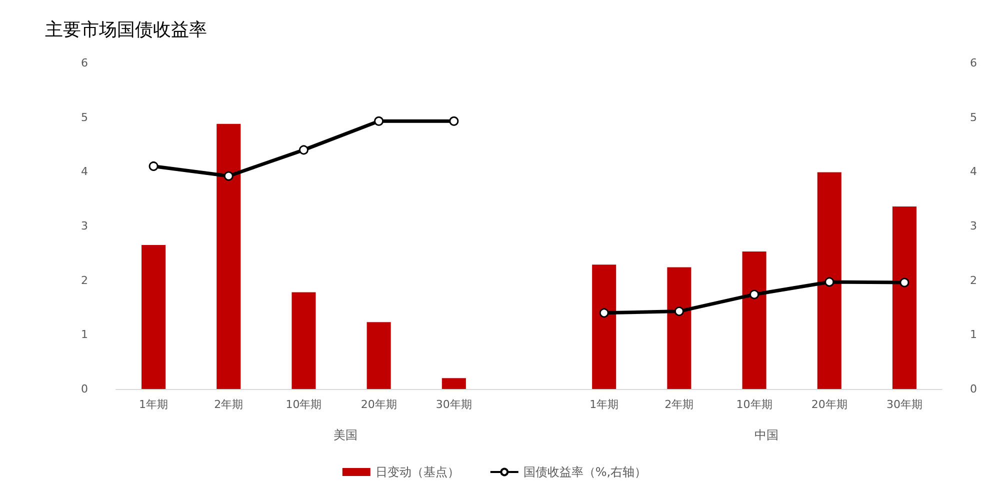 This screenshot has width=989, height=497. Describe the element at coordinates (84, 226) in the screenshot. I see `y-tick-label: 3` at that location.